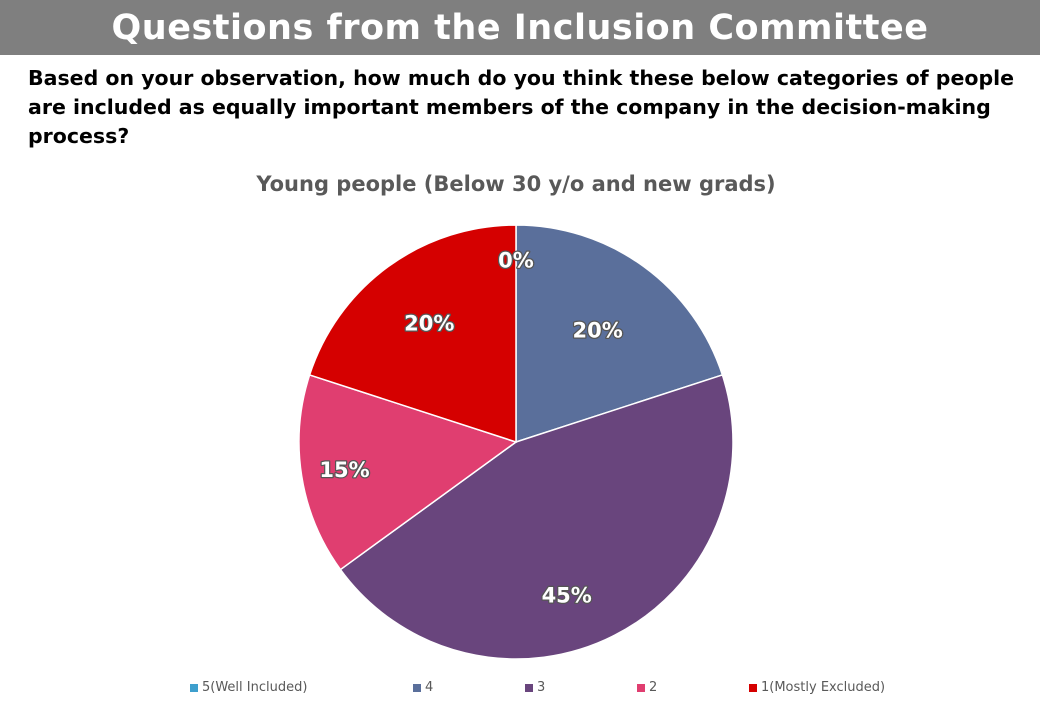  I want to click on slice-data-label: 15%, so click(344, 470).